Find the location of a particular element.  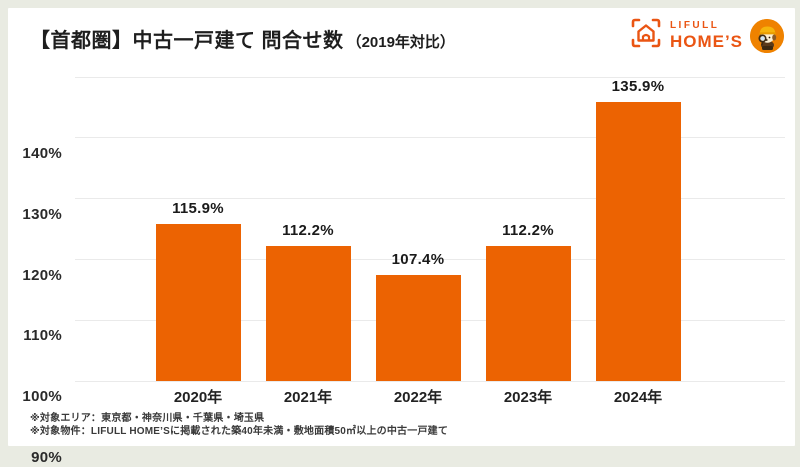

bar-2022年 is located at coordinates (418, 328).